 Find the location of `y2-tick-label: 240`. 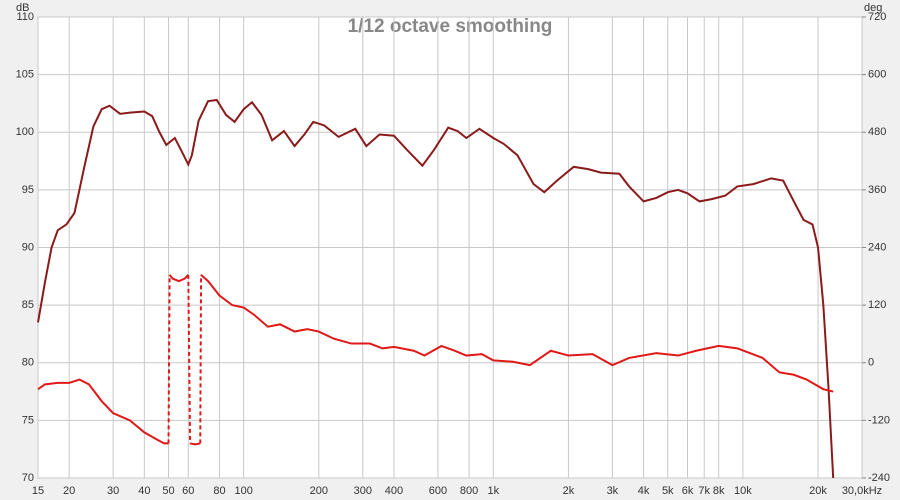

y2-tick-label: 240 is located at coordinates (877, 247).